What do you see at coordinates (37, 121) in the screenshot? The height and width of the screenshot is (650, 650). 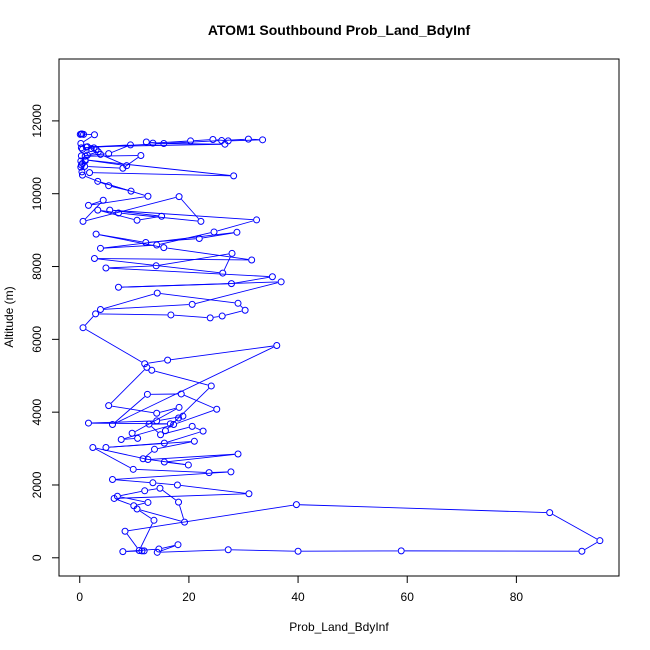 I see `y-tick-label: 12000` at bounding box center [37, 121].